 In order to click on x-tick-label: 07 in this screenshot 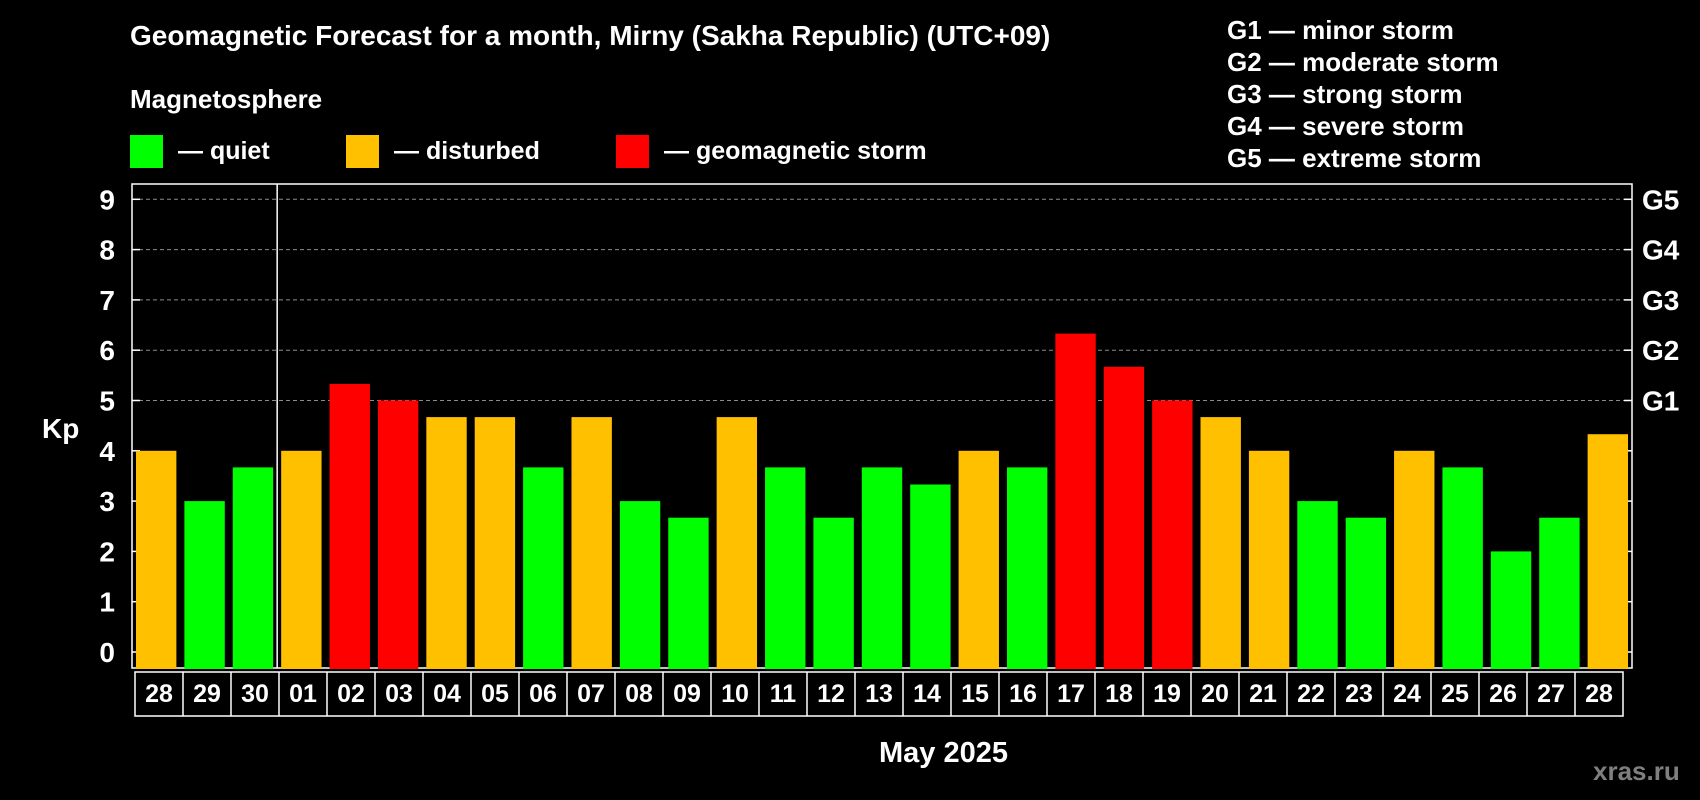, I will do `click(591, 694)`.